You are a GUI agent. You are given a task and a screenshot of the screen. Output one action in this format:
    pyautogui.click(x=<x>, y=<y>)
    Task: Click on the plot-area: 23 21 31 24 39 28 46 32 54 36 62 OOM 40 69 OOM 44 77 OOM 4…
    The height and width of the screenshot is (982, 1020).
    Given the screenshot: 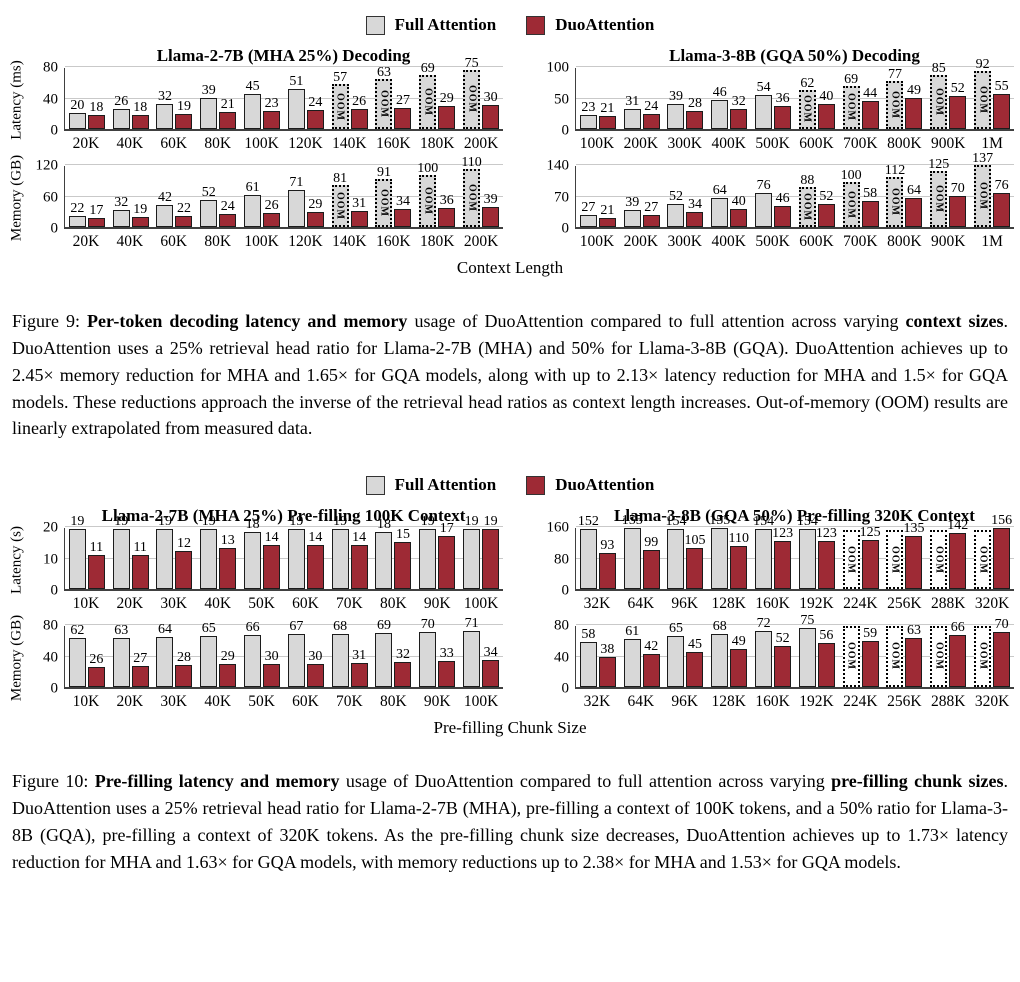 What is the action you would take?
    pyautogui.click(x=794, y=94)
    